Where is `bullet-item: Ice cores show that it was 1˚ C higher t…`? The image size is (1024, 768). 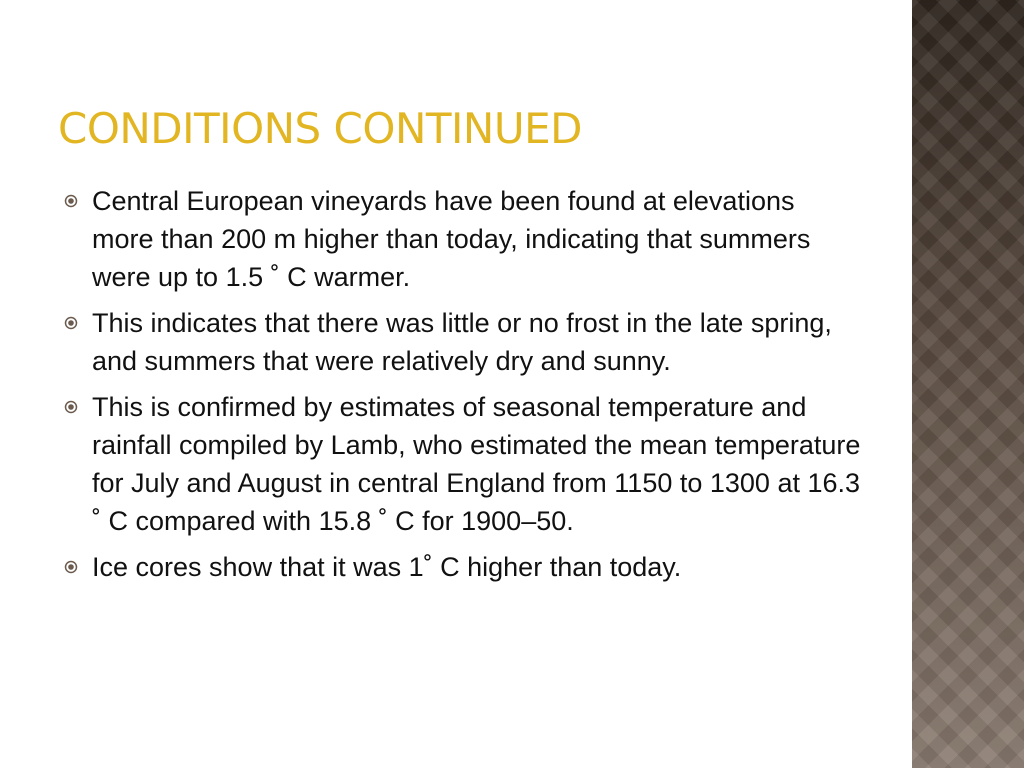 bullet-item: Ice cores show that it was 1˚ C higher t… is located at coordinates (463, 567).